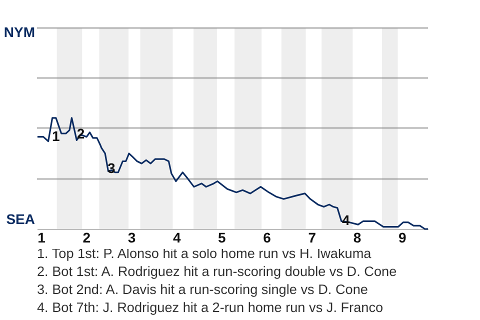 This screenshot has width=480, height=320. I want to click on x-tick-label: 3, so click(132, 238).